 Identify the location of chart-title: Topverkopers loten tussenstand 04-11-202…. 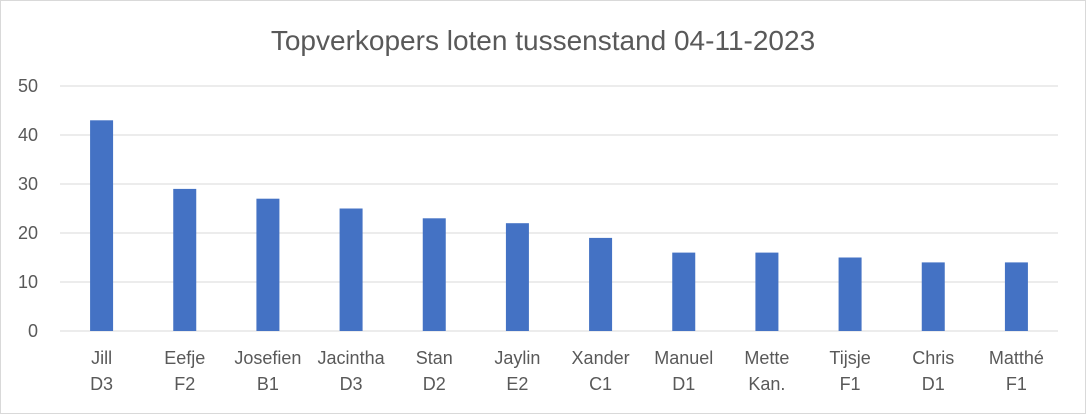
(543, 40).